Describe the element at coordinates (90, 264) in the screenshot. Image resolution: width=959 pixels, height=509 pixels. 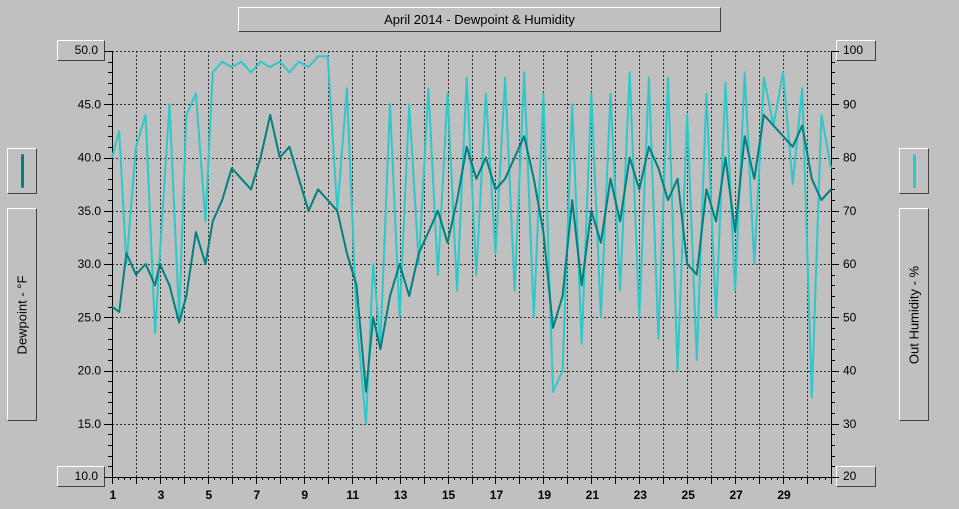
I see `left-axis-tick-label: 30.0` at that location.